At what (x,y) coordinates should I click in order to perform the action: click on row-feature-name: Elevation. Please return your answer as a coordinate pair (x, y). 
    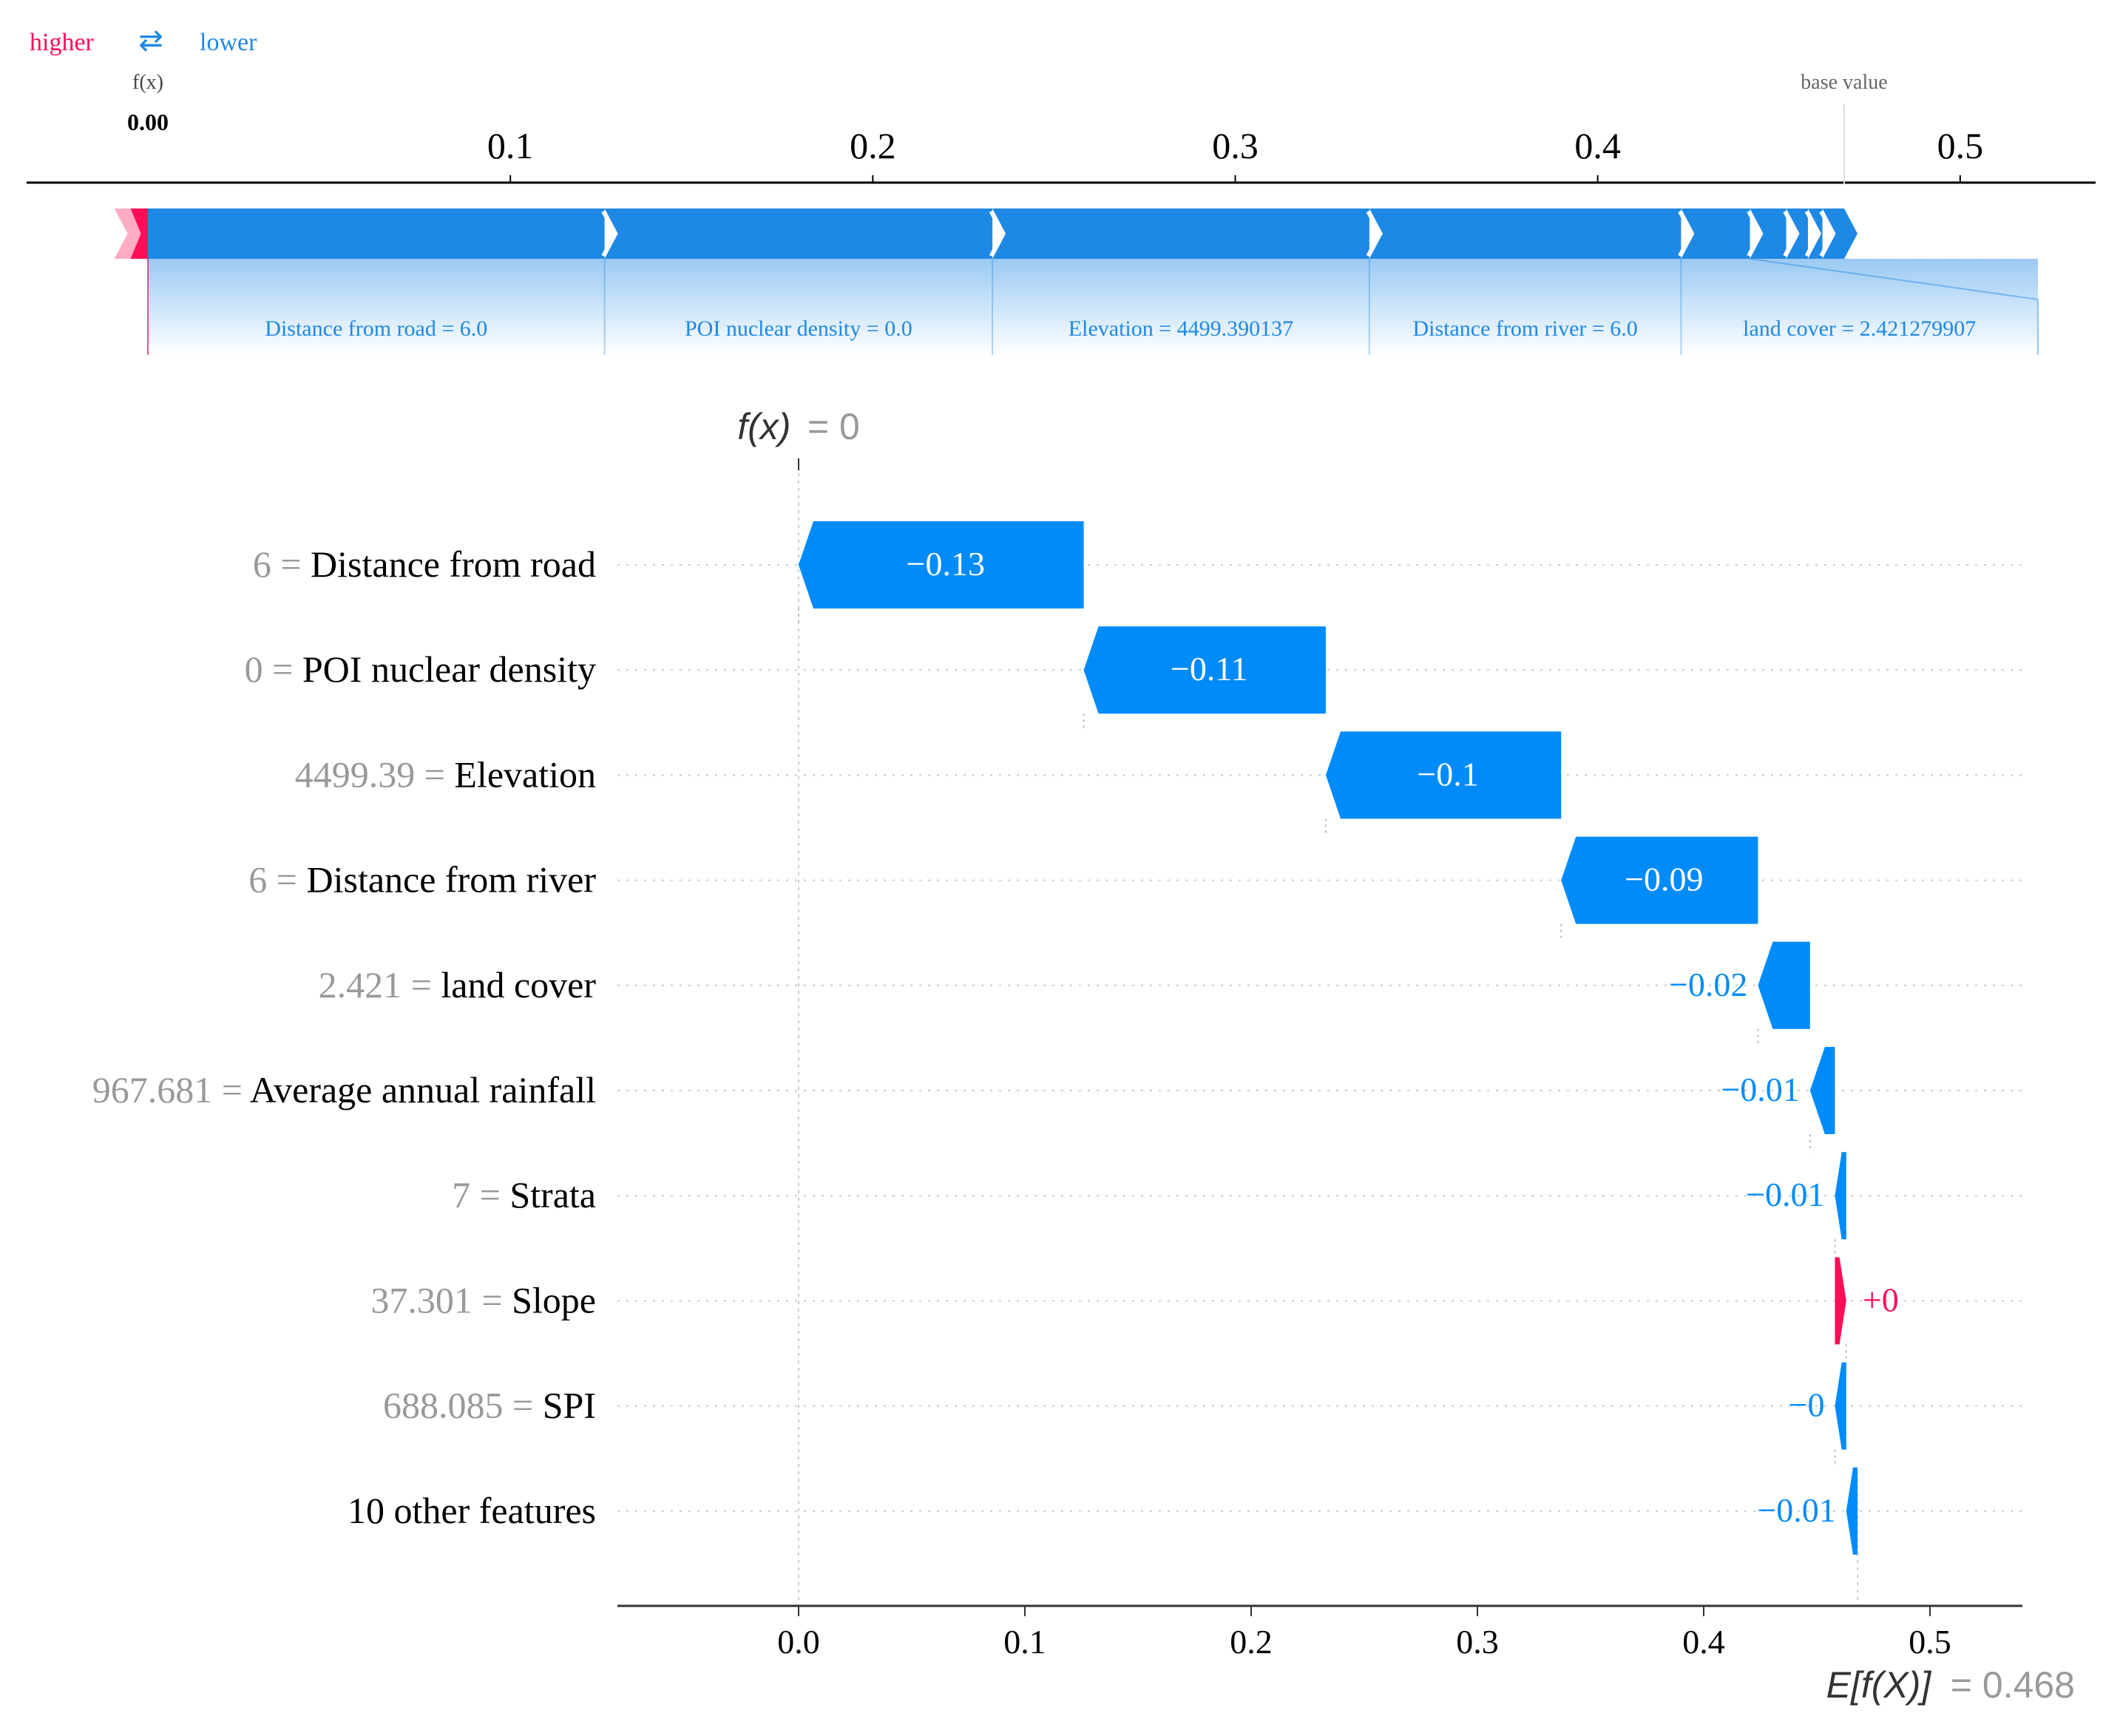
    Looking at the image, I should click on (525, 774).